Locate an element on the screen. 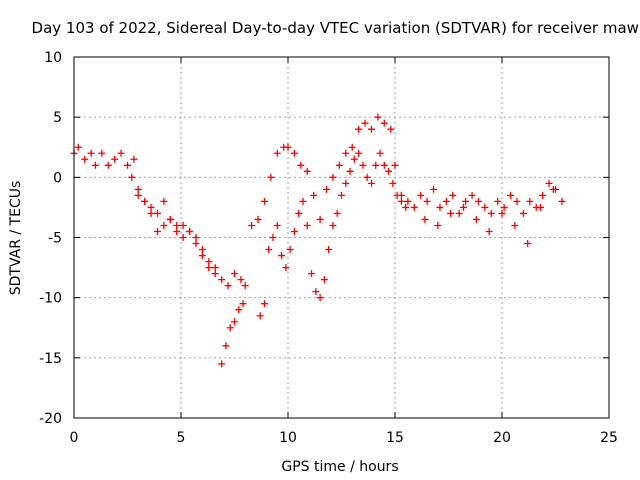 Image resolution: width=640 pixels, height=480 pixels. y-tick-label: -5 is located at coordinates (55, 239).